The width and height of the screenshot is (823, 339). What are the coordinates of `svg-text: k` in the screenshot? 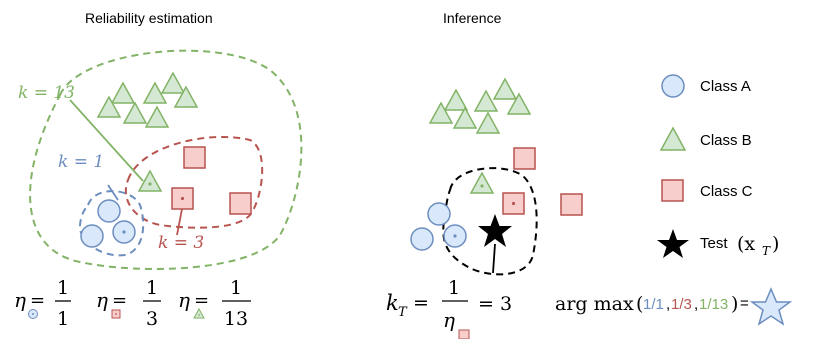 It's located at (392, 303).